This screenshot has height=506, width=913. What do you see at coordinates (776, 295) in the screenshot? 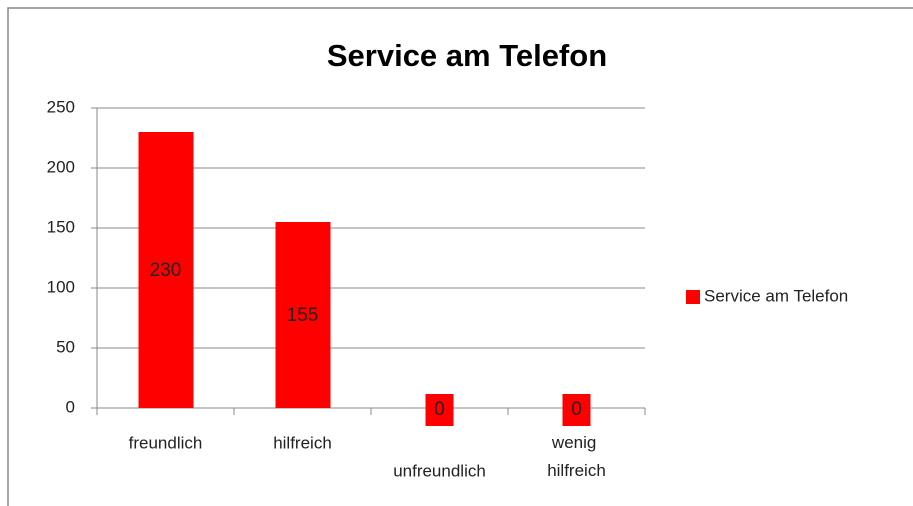
I see `legend-label: Service am Telefon` at bounding box center [776, 295].